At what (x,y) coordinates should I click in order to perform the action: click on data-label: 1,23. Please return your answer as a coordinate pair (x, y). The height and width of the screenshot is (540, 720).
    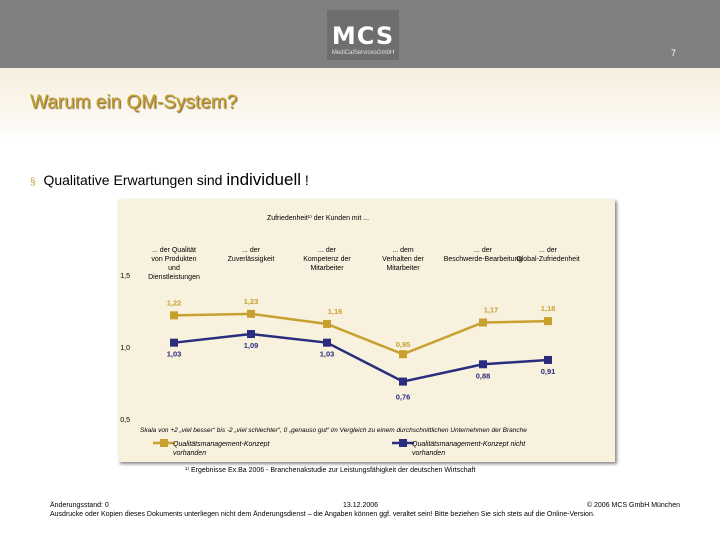
    Looking at the image, I should click on (251, 301).